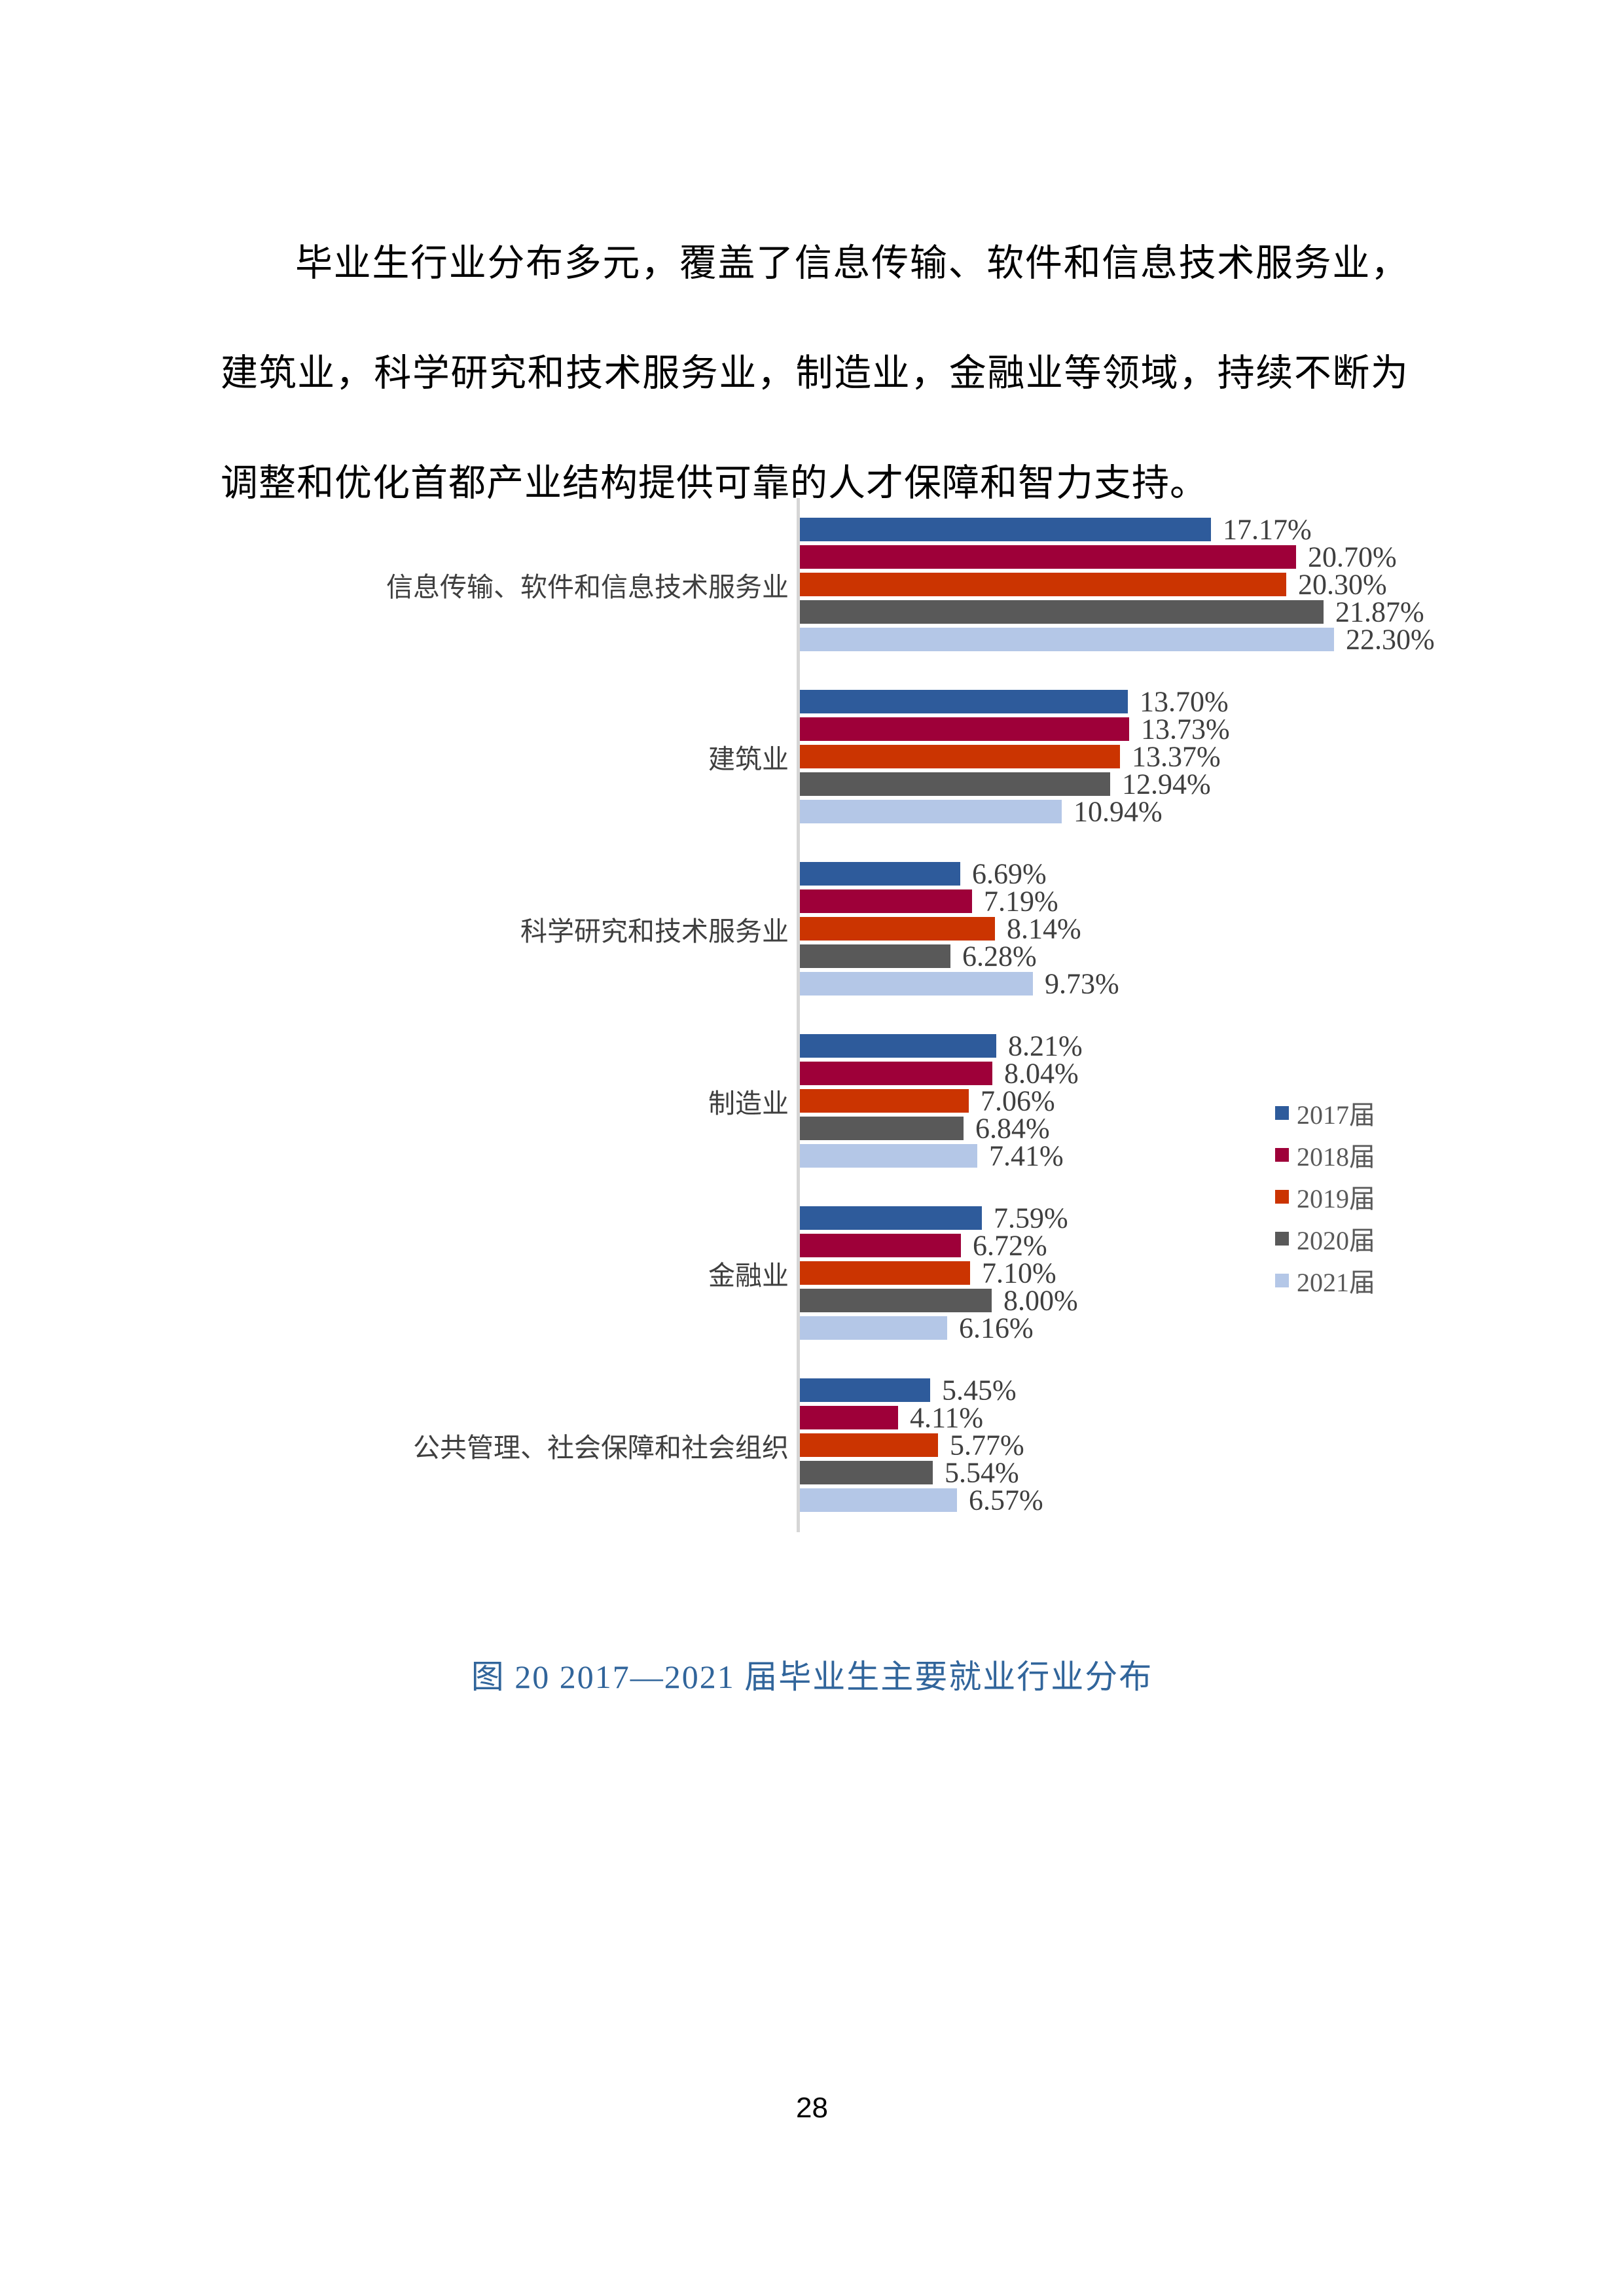 This screenshot has width=1624, height=2296. I want to click on bar-value-label: 5.54%, so click(982, 1472).